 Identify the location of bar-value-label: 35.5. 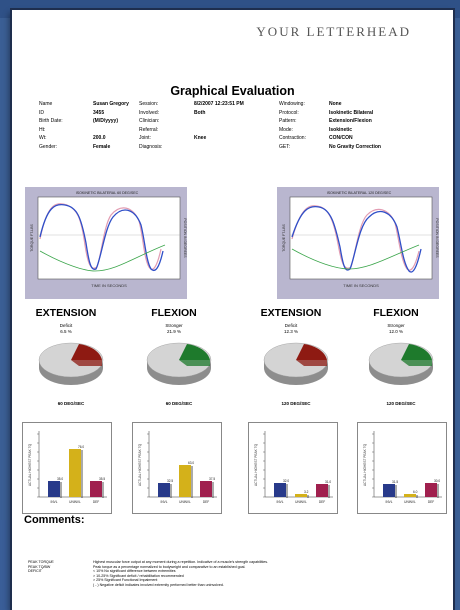
(102, 479).